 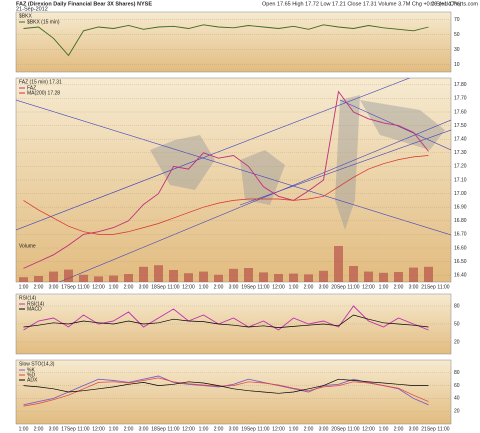 I want to click on y-tick-label: 20, so click(x=457, y=412).